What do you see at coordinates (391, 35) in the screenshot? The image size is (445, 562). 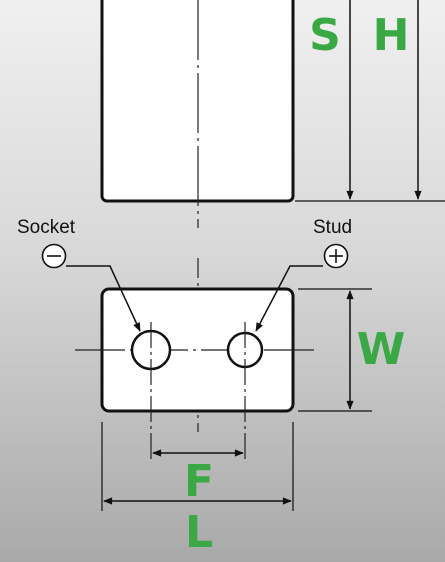 I see `h-dimension-label: H` at bounding box center [391, 35].